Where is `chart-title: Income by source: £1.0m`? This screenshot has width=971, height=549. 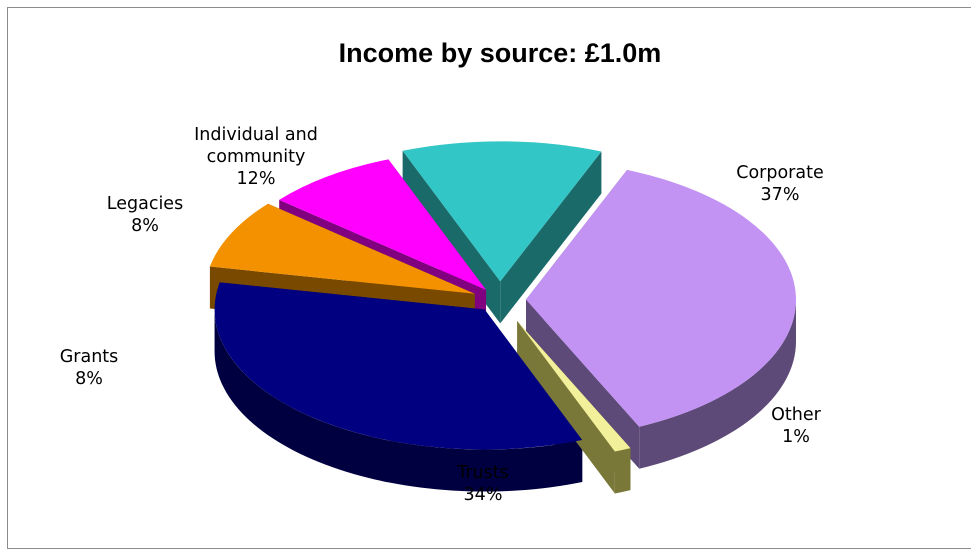
chart-title: Income by source: £1.0m is located at coordinates (500, 53).